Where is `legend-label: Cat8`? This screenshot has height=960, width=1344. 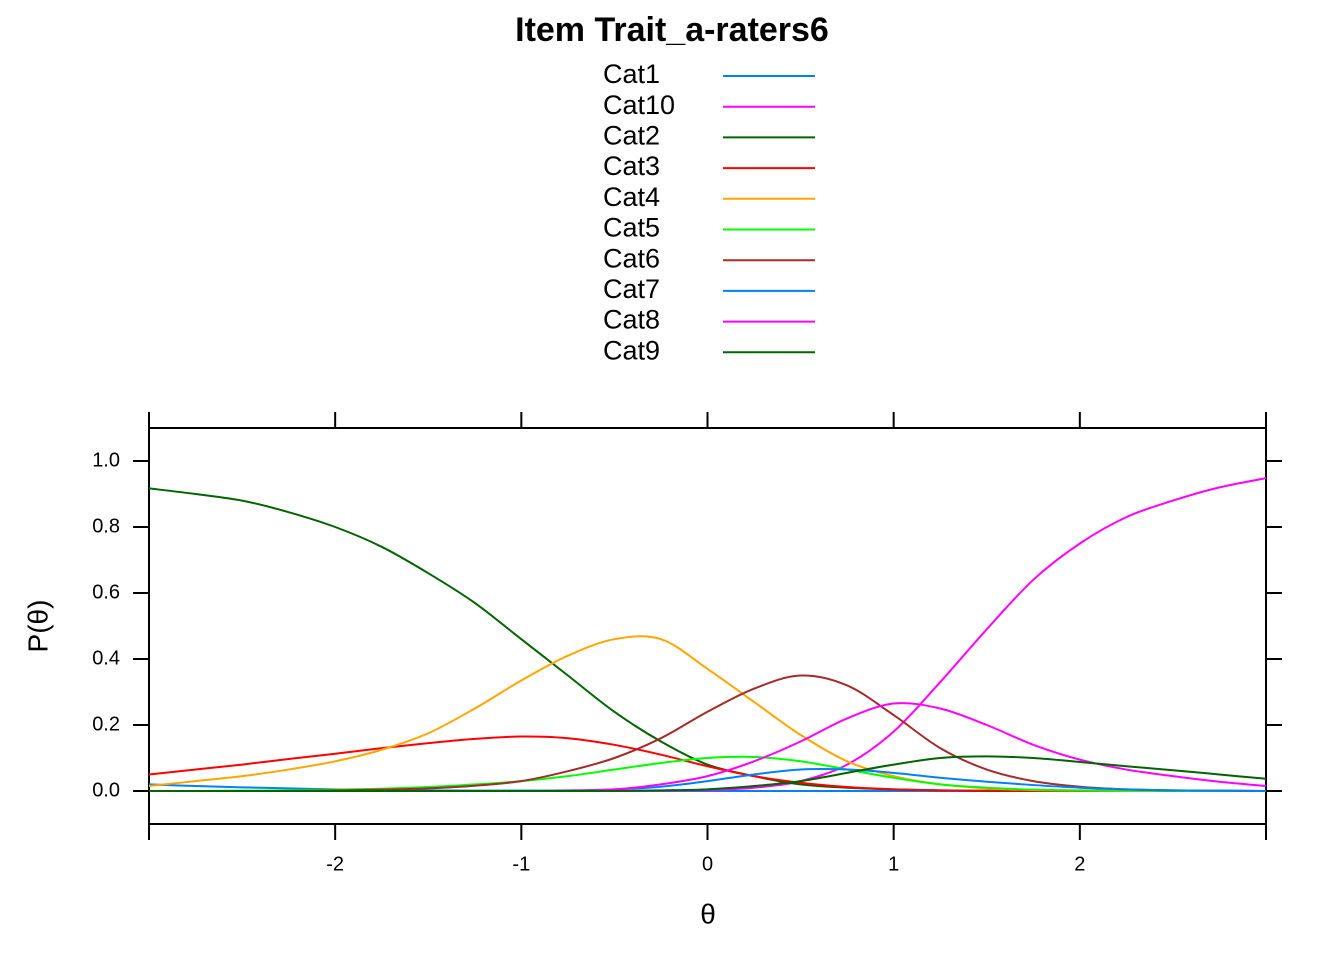
legend-label: Cat8 is located at coordinates (631, 320).